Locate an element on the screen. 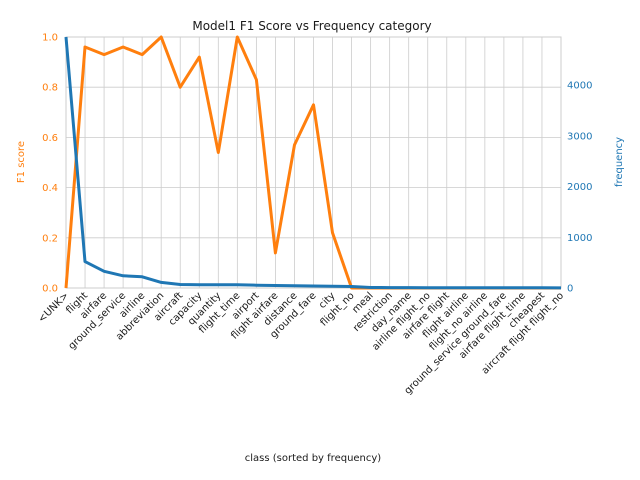 This screenshot has width=640, height=480. chart-title: Model1 F1 Score vs Frequency category is located at coordinates (311, 26).